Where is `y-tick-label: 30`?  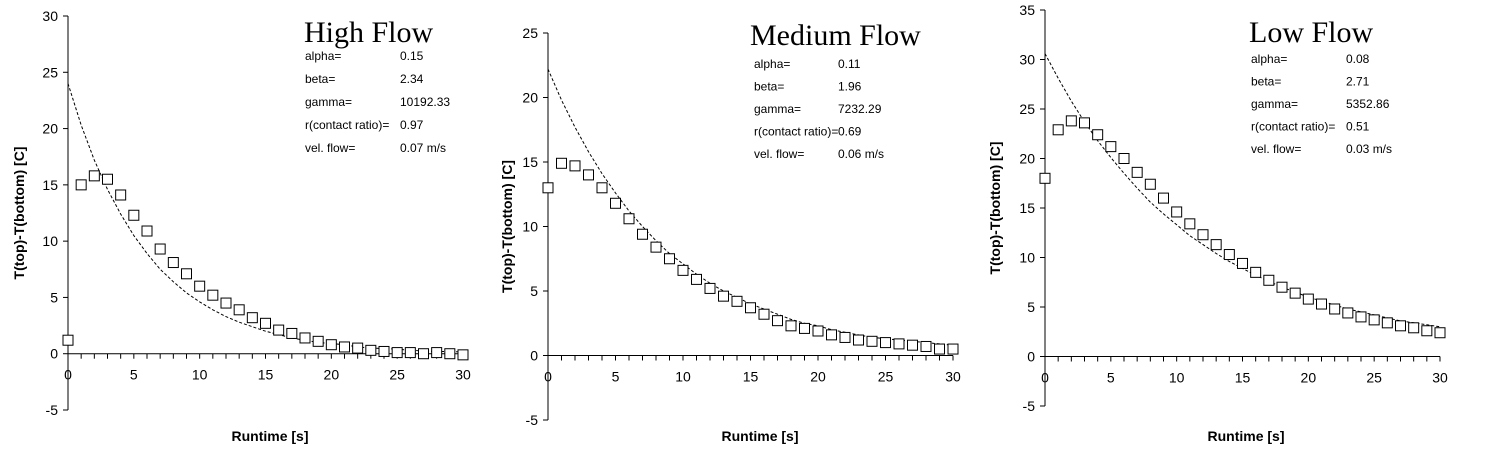
y-tick-label: 30 is located at coordinates (1027, 60).